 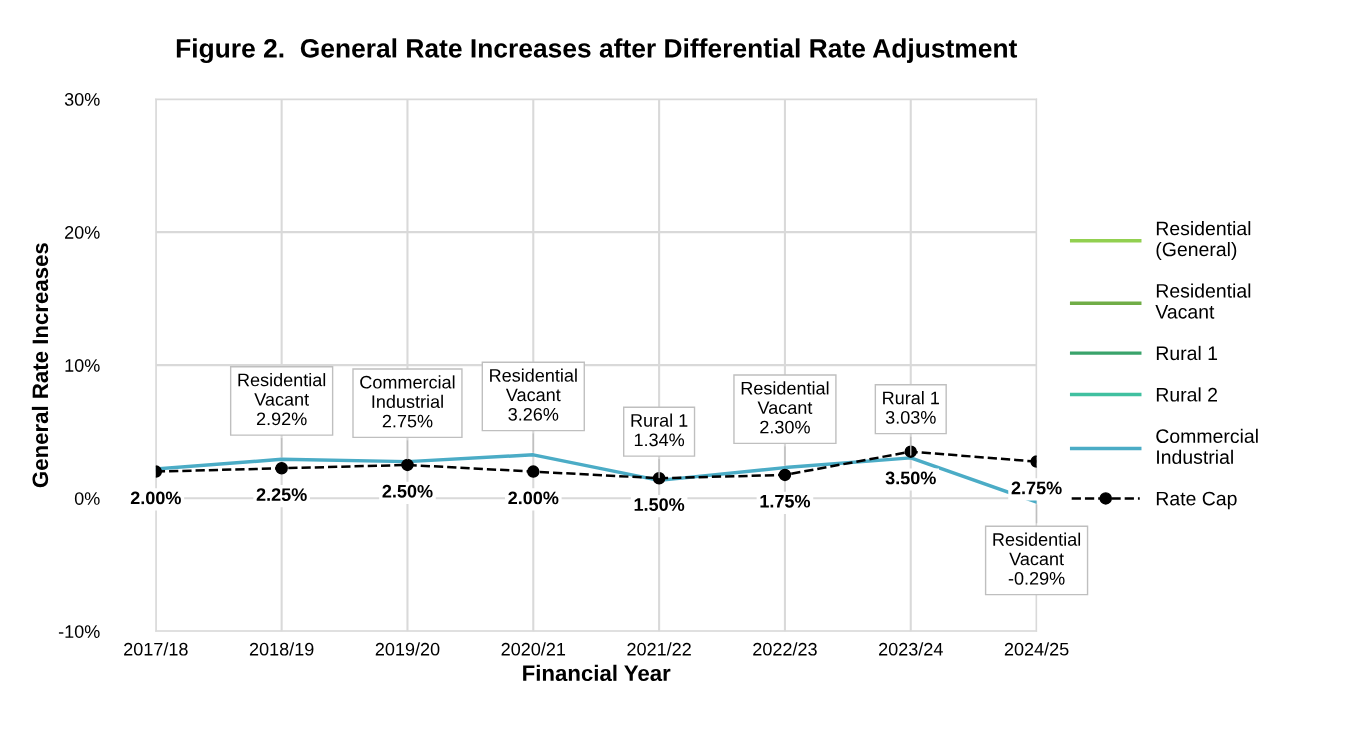 What do you see at coordinates (911, 407) in the screenshot?
I see `annotation: Rural 1 3.03%` at bounding box center [911, 407].